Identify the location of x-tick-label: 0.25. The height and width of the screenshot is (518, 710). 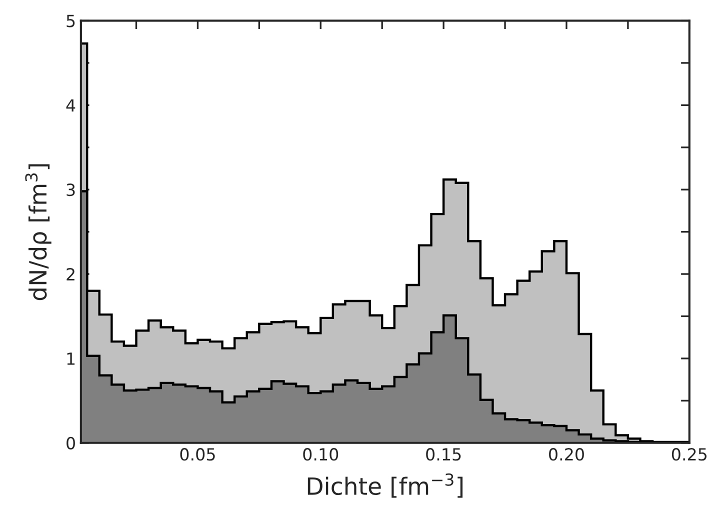
(689, 454).